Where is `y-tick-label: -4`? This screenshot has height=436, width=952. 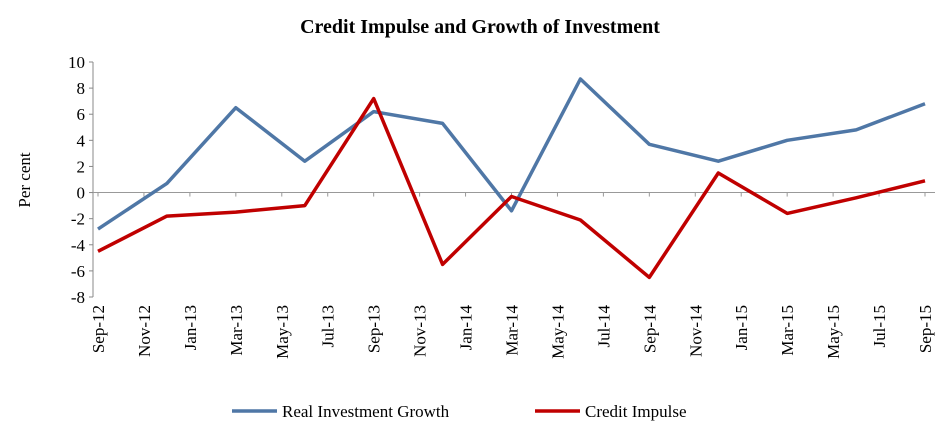 y-tick-label: -4 is located at coordinates (78, 245).